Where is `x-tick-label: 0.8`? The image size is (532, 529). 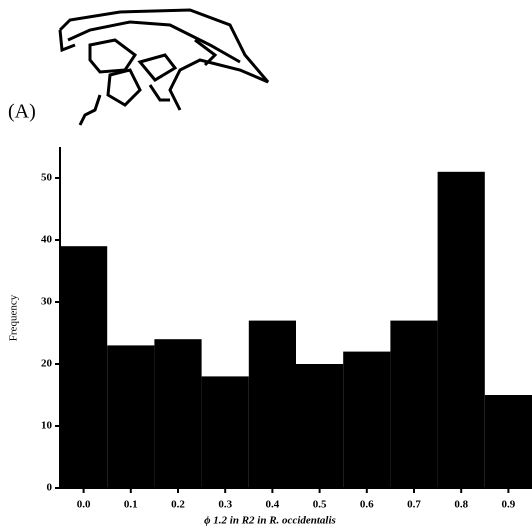
x-tick-label: 0.8 is located at coordinates (461, 505).